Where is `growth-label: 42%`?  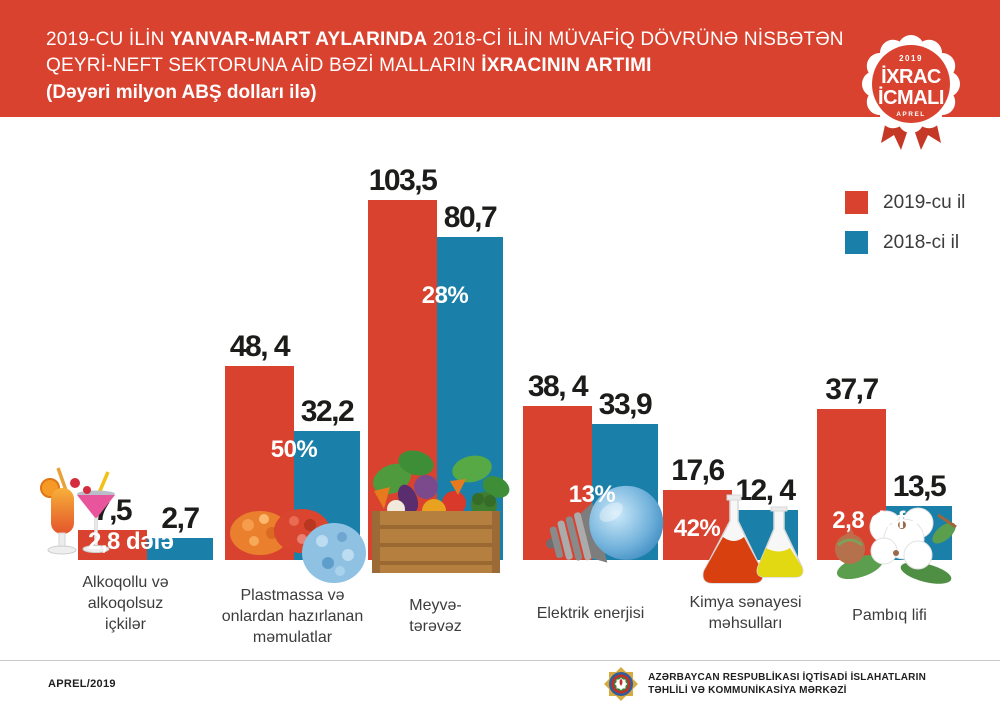 growth-label: 42% is located at coordinates (697, 528).